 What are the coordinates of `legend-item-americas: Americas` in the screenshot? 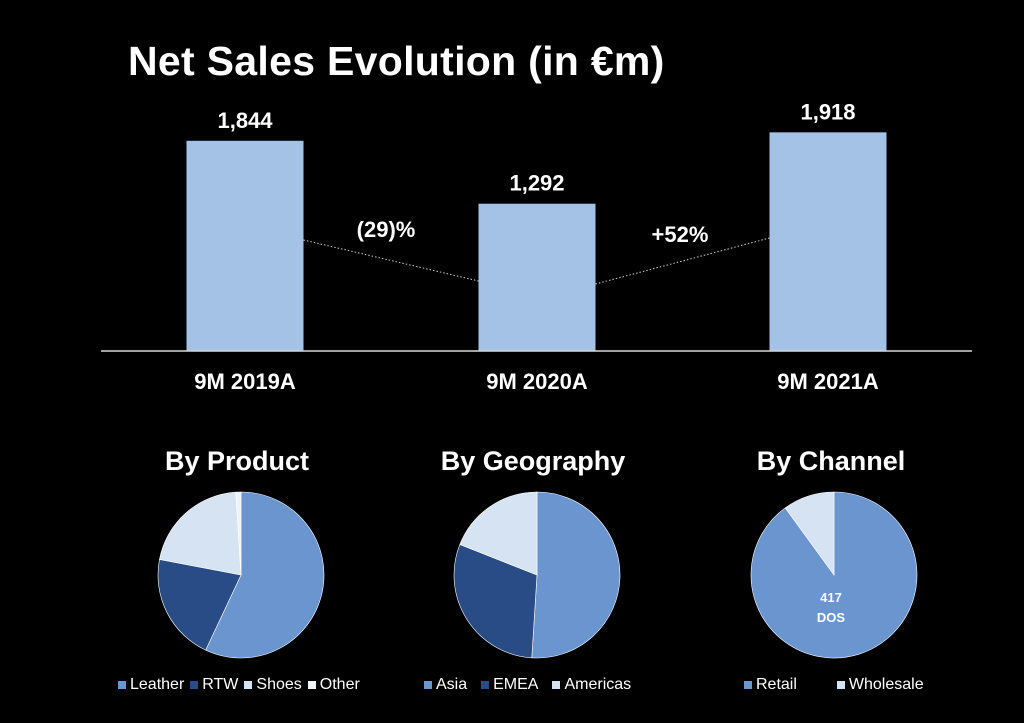 It's located at (591, 685).